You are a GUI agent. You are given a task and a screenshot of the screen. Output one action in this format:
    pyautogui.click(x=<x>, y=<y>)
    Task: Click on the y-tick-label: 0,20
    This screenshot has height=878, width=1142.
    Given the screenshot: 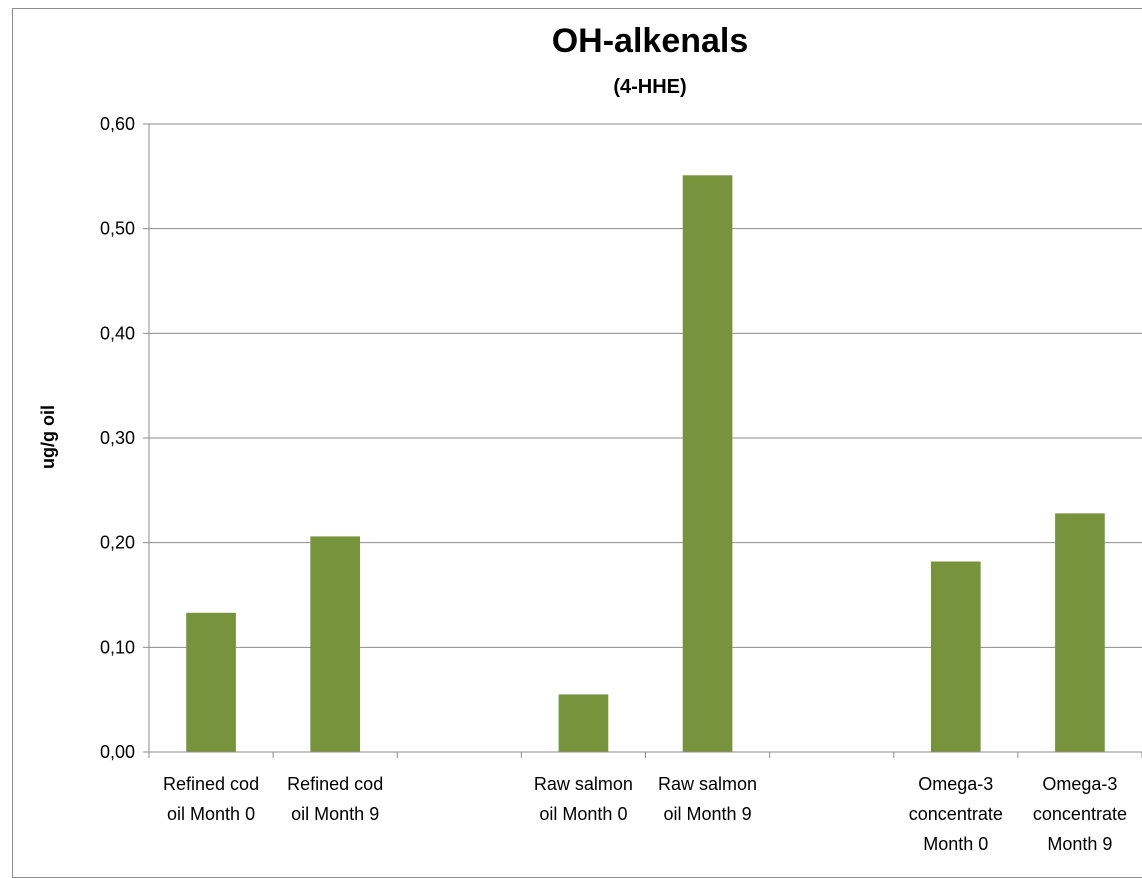 What is the action you would take?
    pyautogui.click(x=117, y=543)
    